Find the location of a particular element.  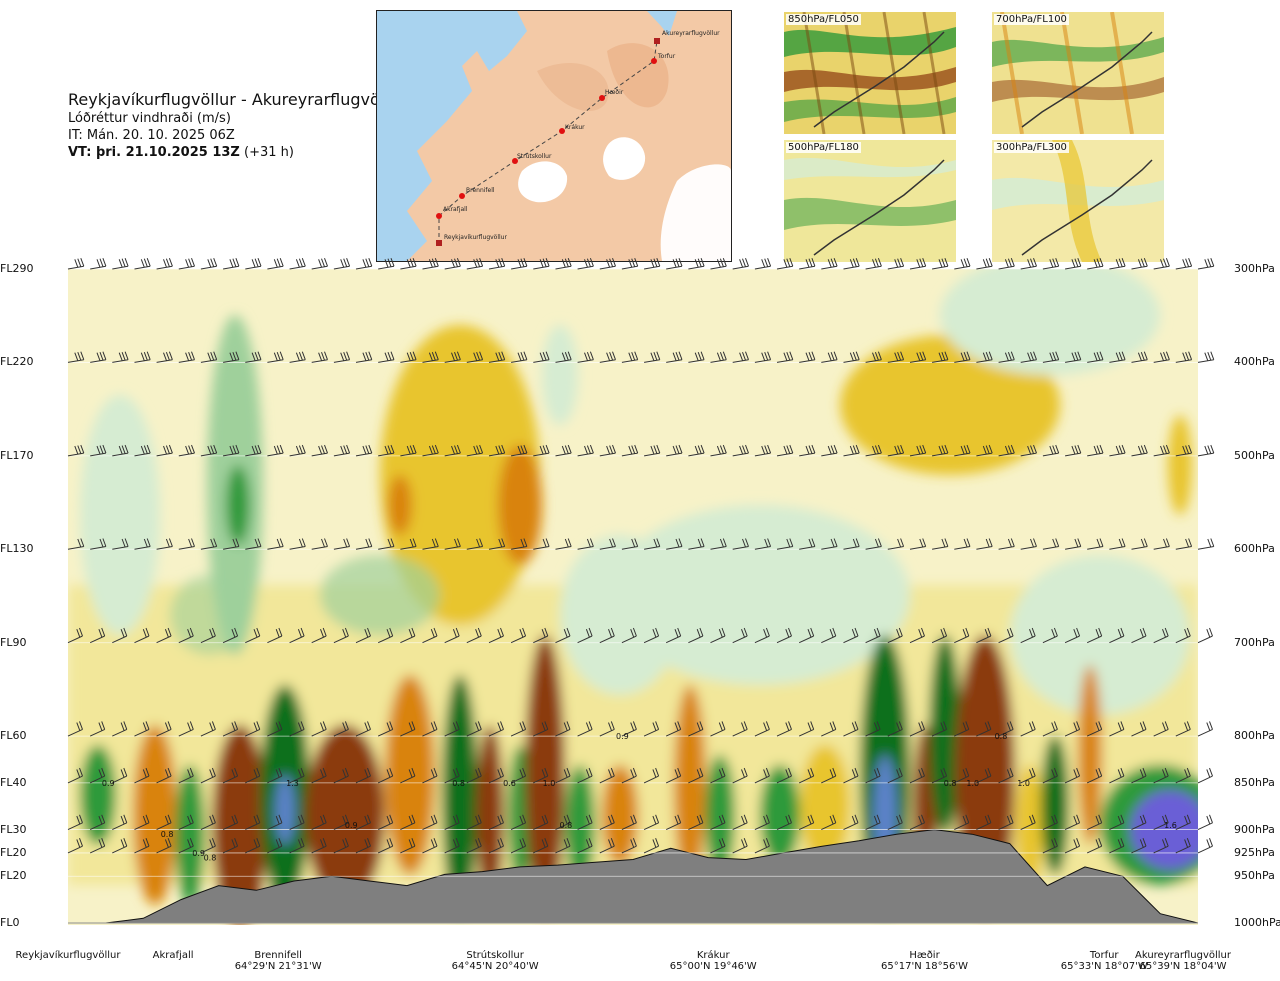

route-place-label: Hæðir 65°17'N 18°56'W is located at coordinates (924, 961).